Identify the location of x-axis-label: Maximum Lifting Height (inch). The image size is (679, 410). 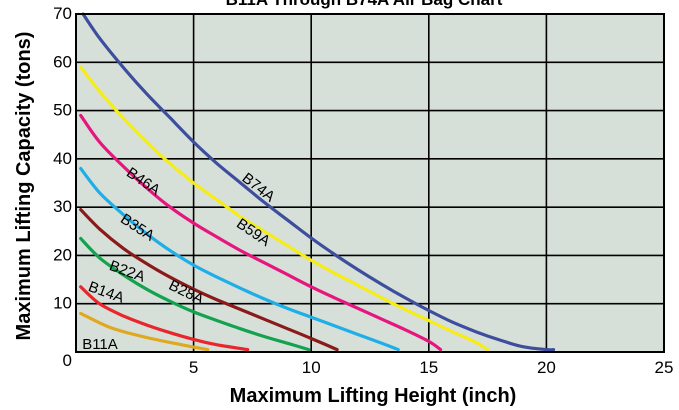
(373, 396).